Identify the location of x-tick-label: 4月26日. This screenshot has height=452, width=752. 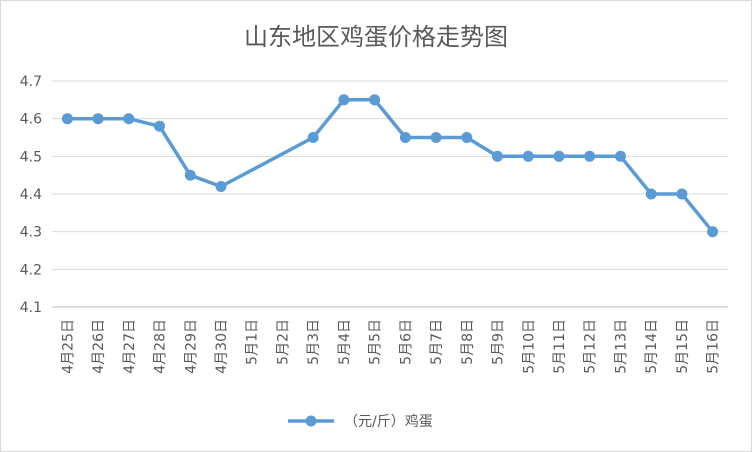
(99, 346).